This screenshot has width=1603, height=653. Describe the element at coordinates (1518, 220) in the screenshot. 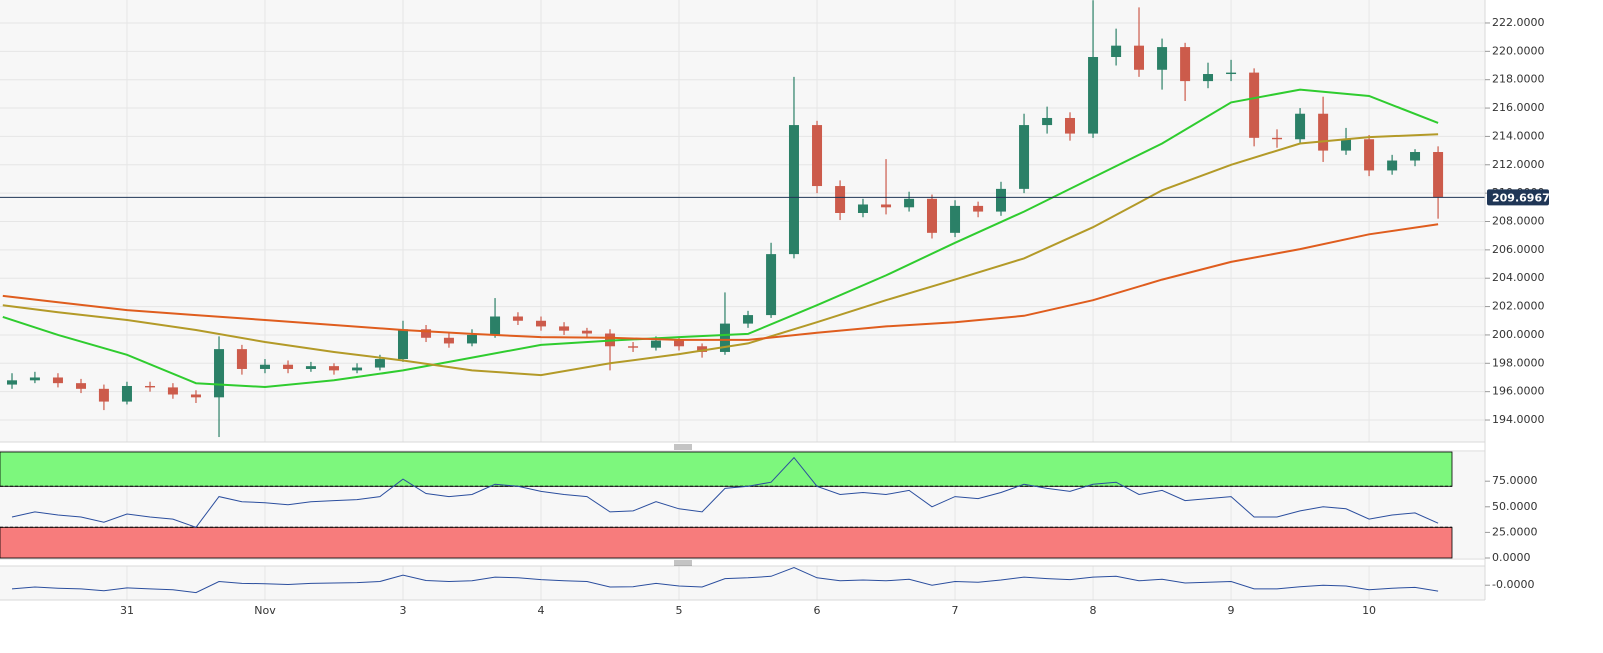

I see `y-tick-label: 208.0000` at that location.